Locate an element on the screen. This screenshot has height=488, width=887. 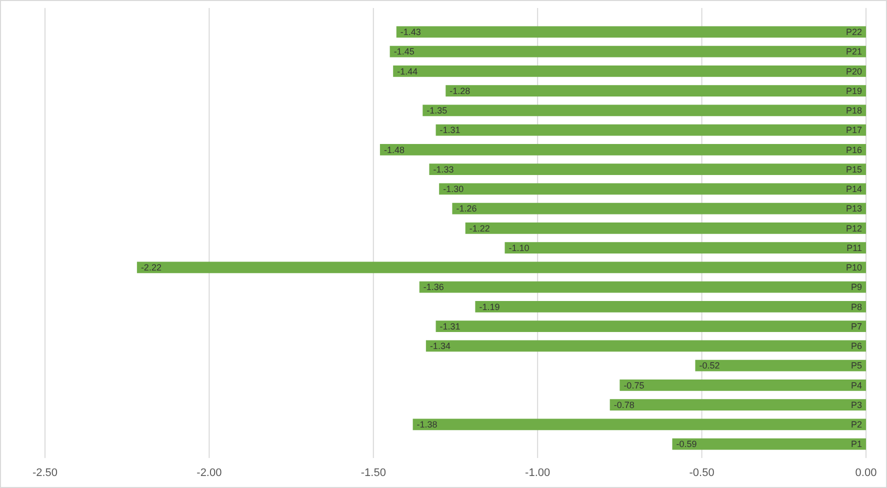
data-label: -1.44 is located at coordinates (407, 71).